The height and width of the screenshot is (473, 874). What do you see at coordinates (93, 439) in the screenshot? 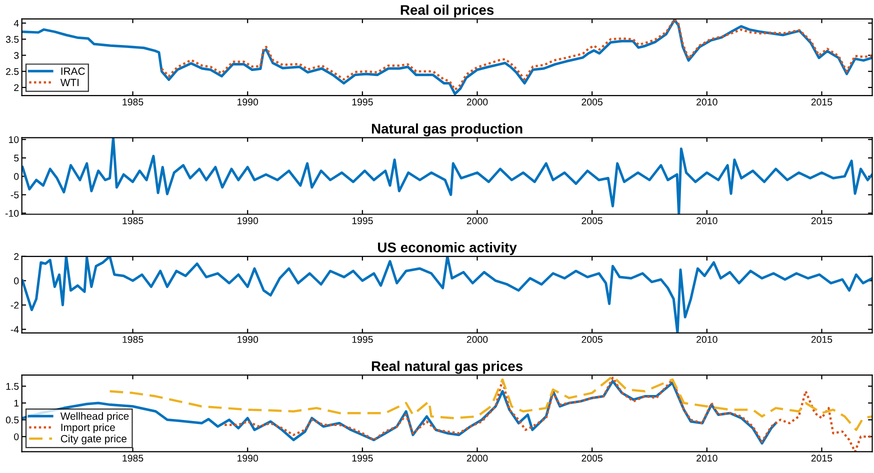
I see `legend-label: City gate price` at bounding box center [93, 439].